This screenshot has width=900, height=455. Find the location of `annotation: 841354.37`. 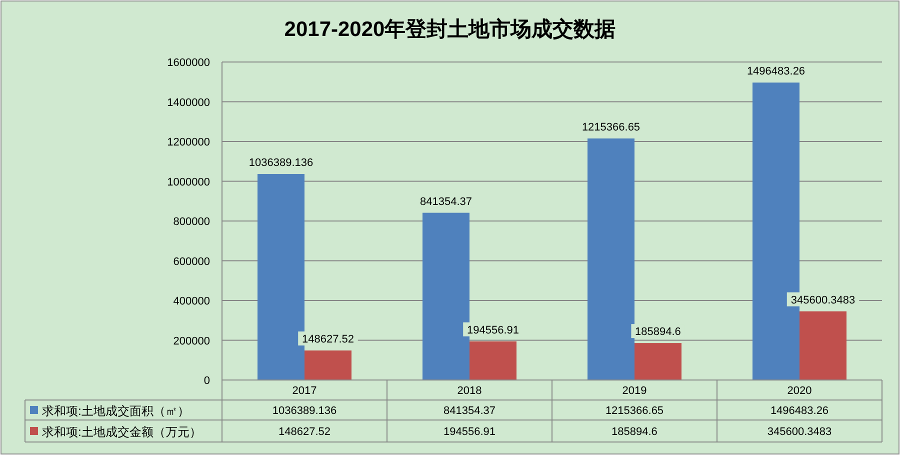

annotation: 841354.37 is located at coordinates (446, 202).